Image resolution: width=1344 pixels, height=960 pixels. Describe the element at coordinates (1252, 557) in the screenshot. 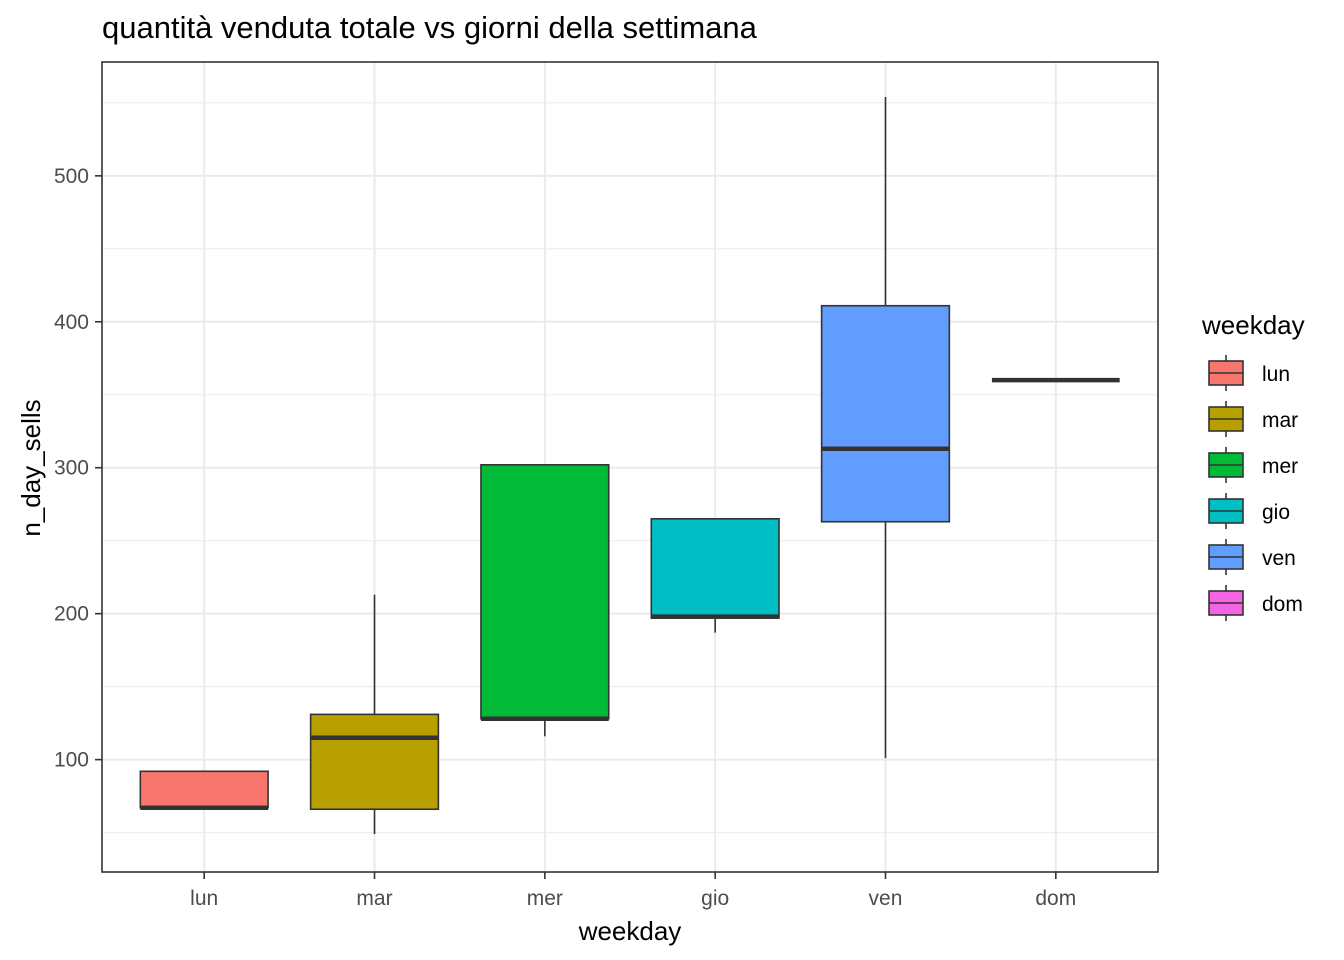

I see `legend-entry-ven: ven` at that location.